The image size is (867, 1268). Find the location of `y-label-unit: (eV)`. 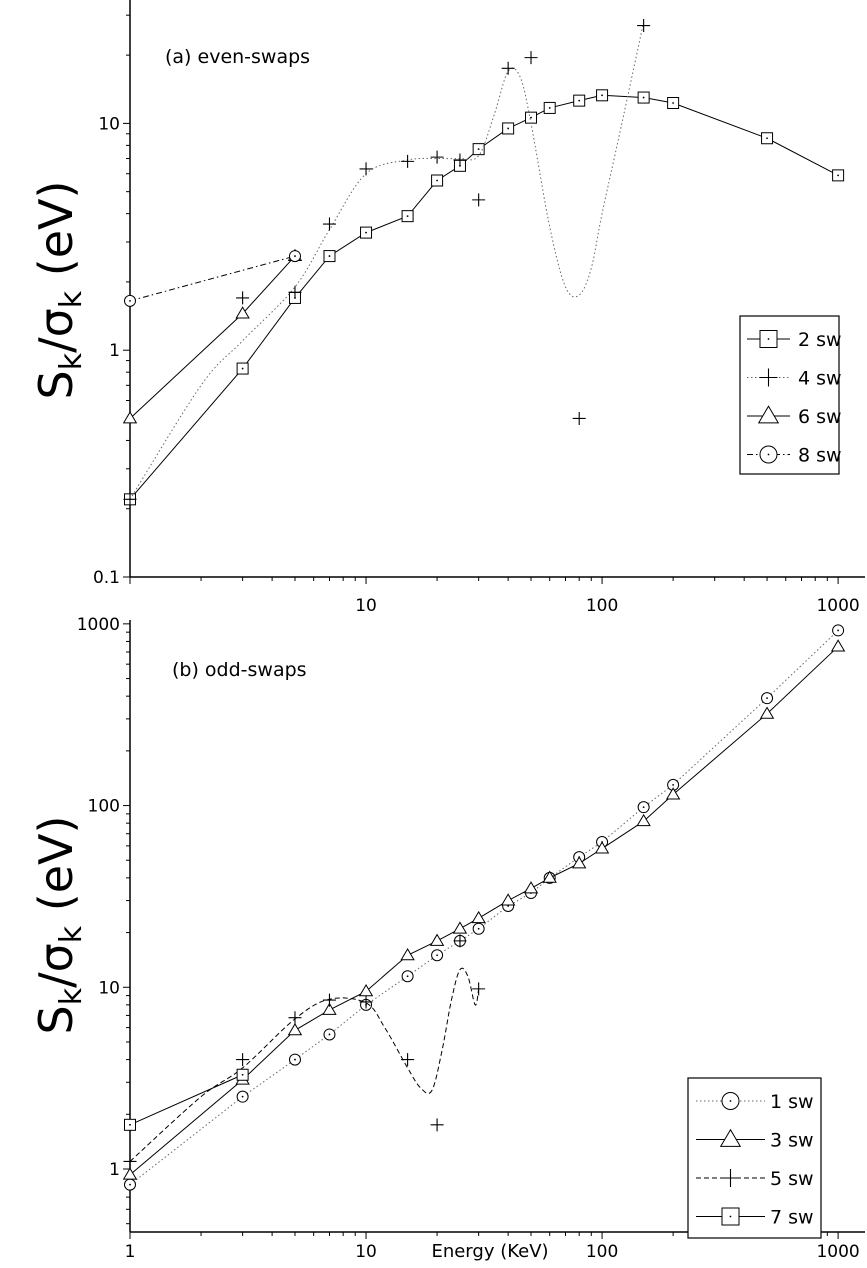

y-label-unit: (eV) is located at coordinates (56, 236).